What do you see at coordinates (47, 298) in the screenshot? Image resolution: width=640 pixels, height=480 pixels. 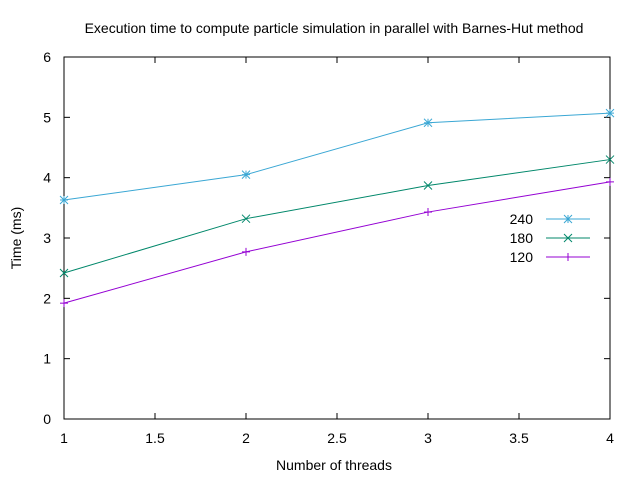 I see `y-tick-label: 2` at bounding box center [47, 298].